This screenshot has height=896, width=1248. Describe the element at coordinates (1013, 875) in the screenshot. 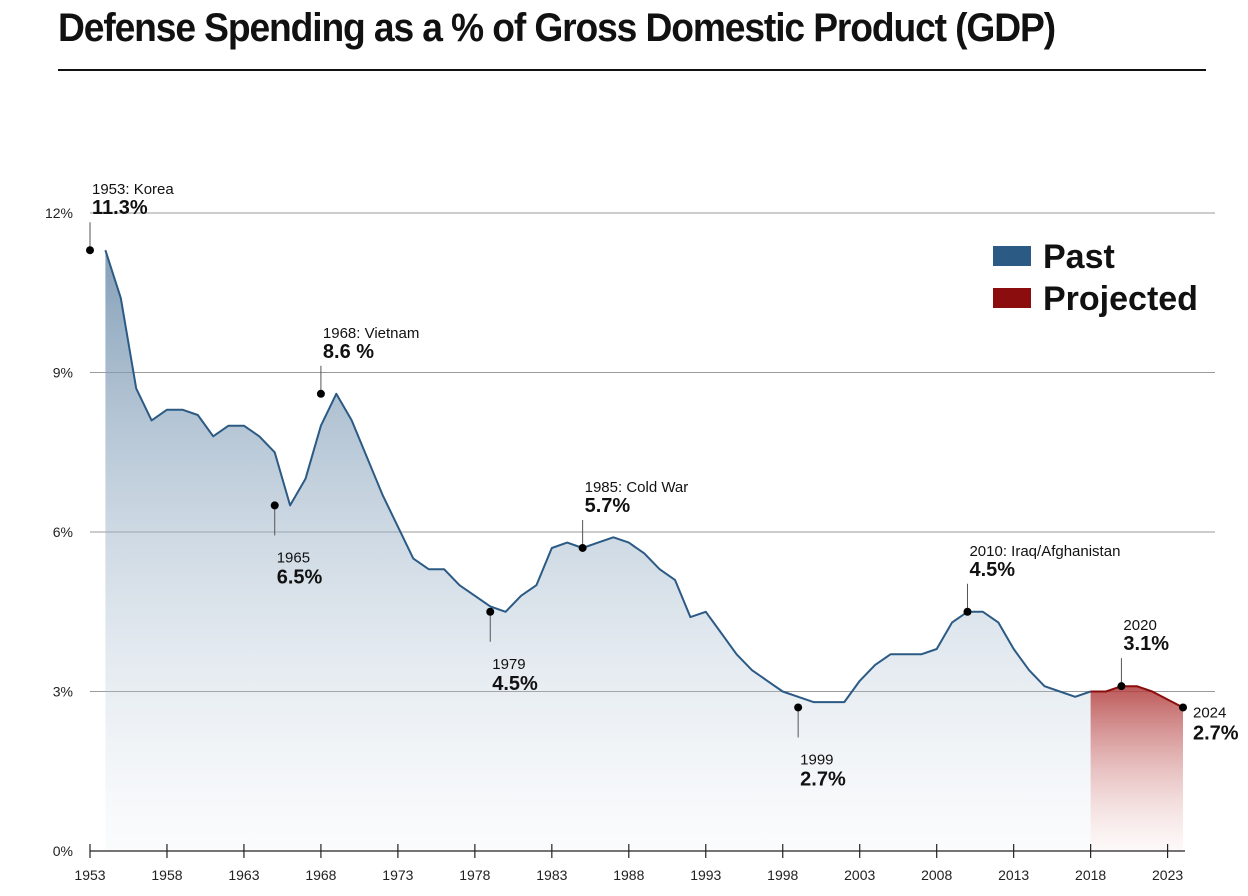

I see `x-tick-label: 2013` at that location.